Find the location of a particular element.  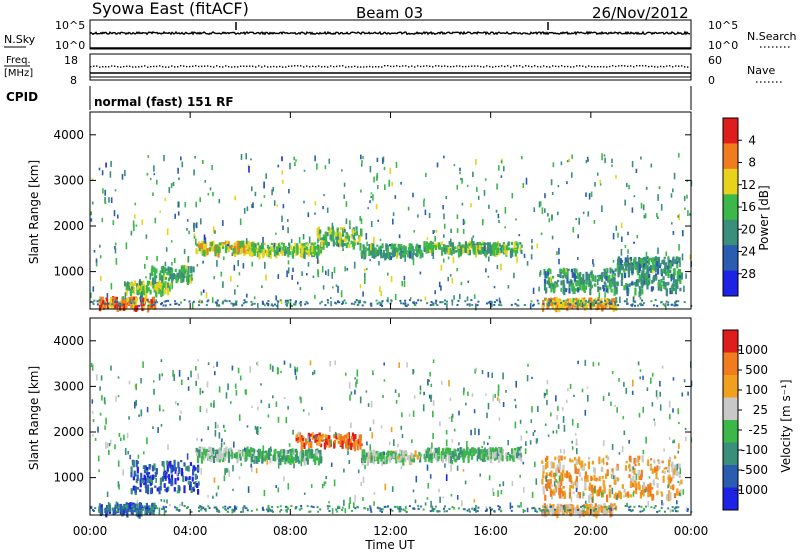

freq-label: Freq. is located at coordinates (18, 60).